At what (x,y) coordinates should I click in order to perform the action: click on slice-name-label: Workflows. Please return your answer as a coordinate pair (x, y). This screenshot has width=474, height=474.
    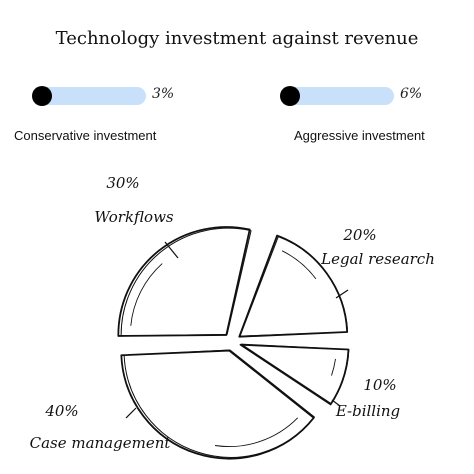
    Looking at the image, I should click on (134, 217).